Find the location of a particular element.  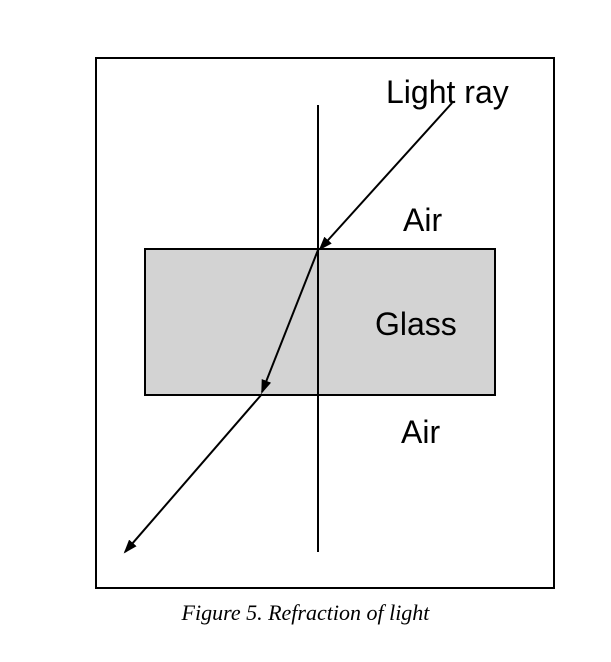

refracted-ray is located at coordinates (290, 321).